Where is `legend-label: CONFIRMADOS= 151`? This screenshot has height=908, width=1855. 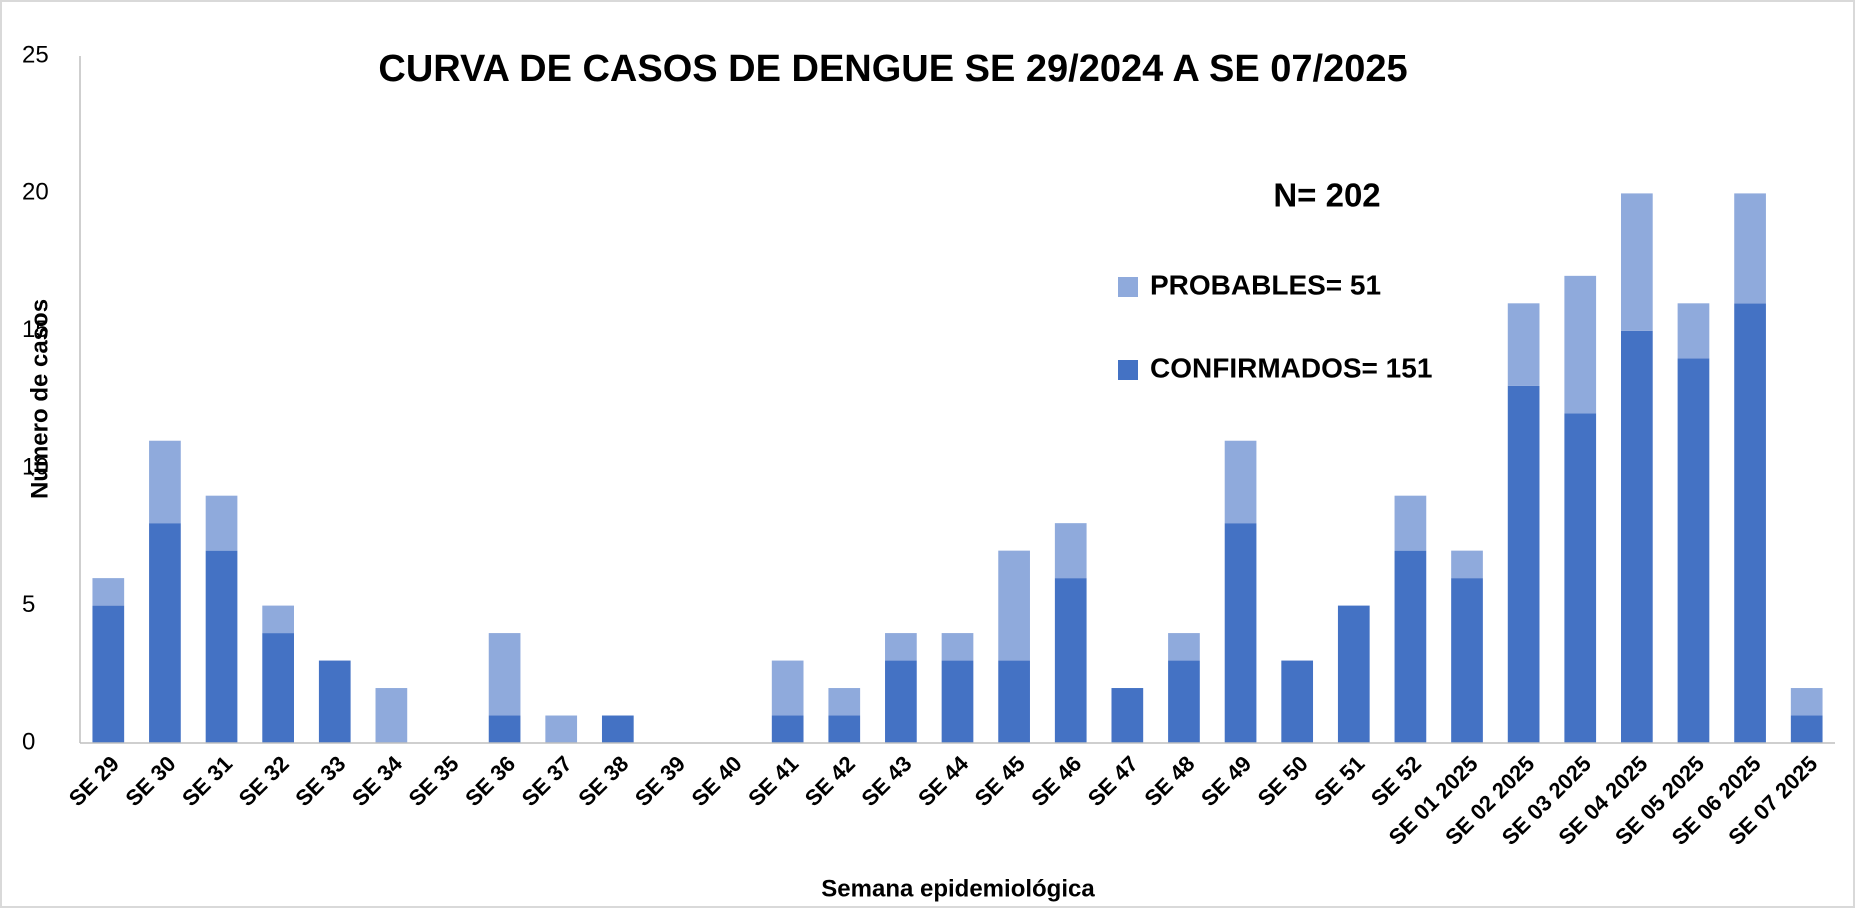
legend-label: CONFIRMADOS= 151 is located at coordinates (1291, 367).